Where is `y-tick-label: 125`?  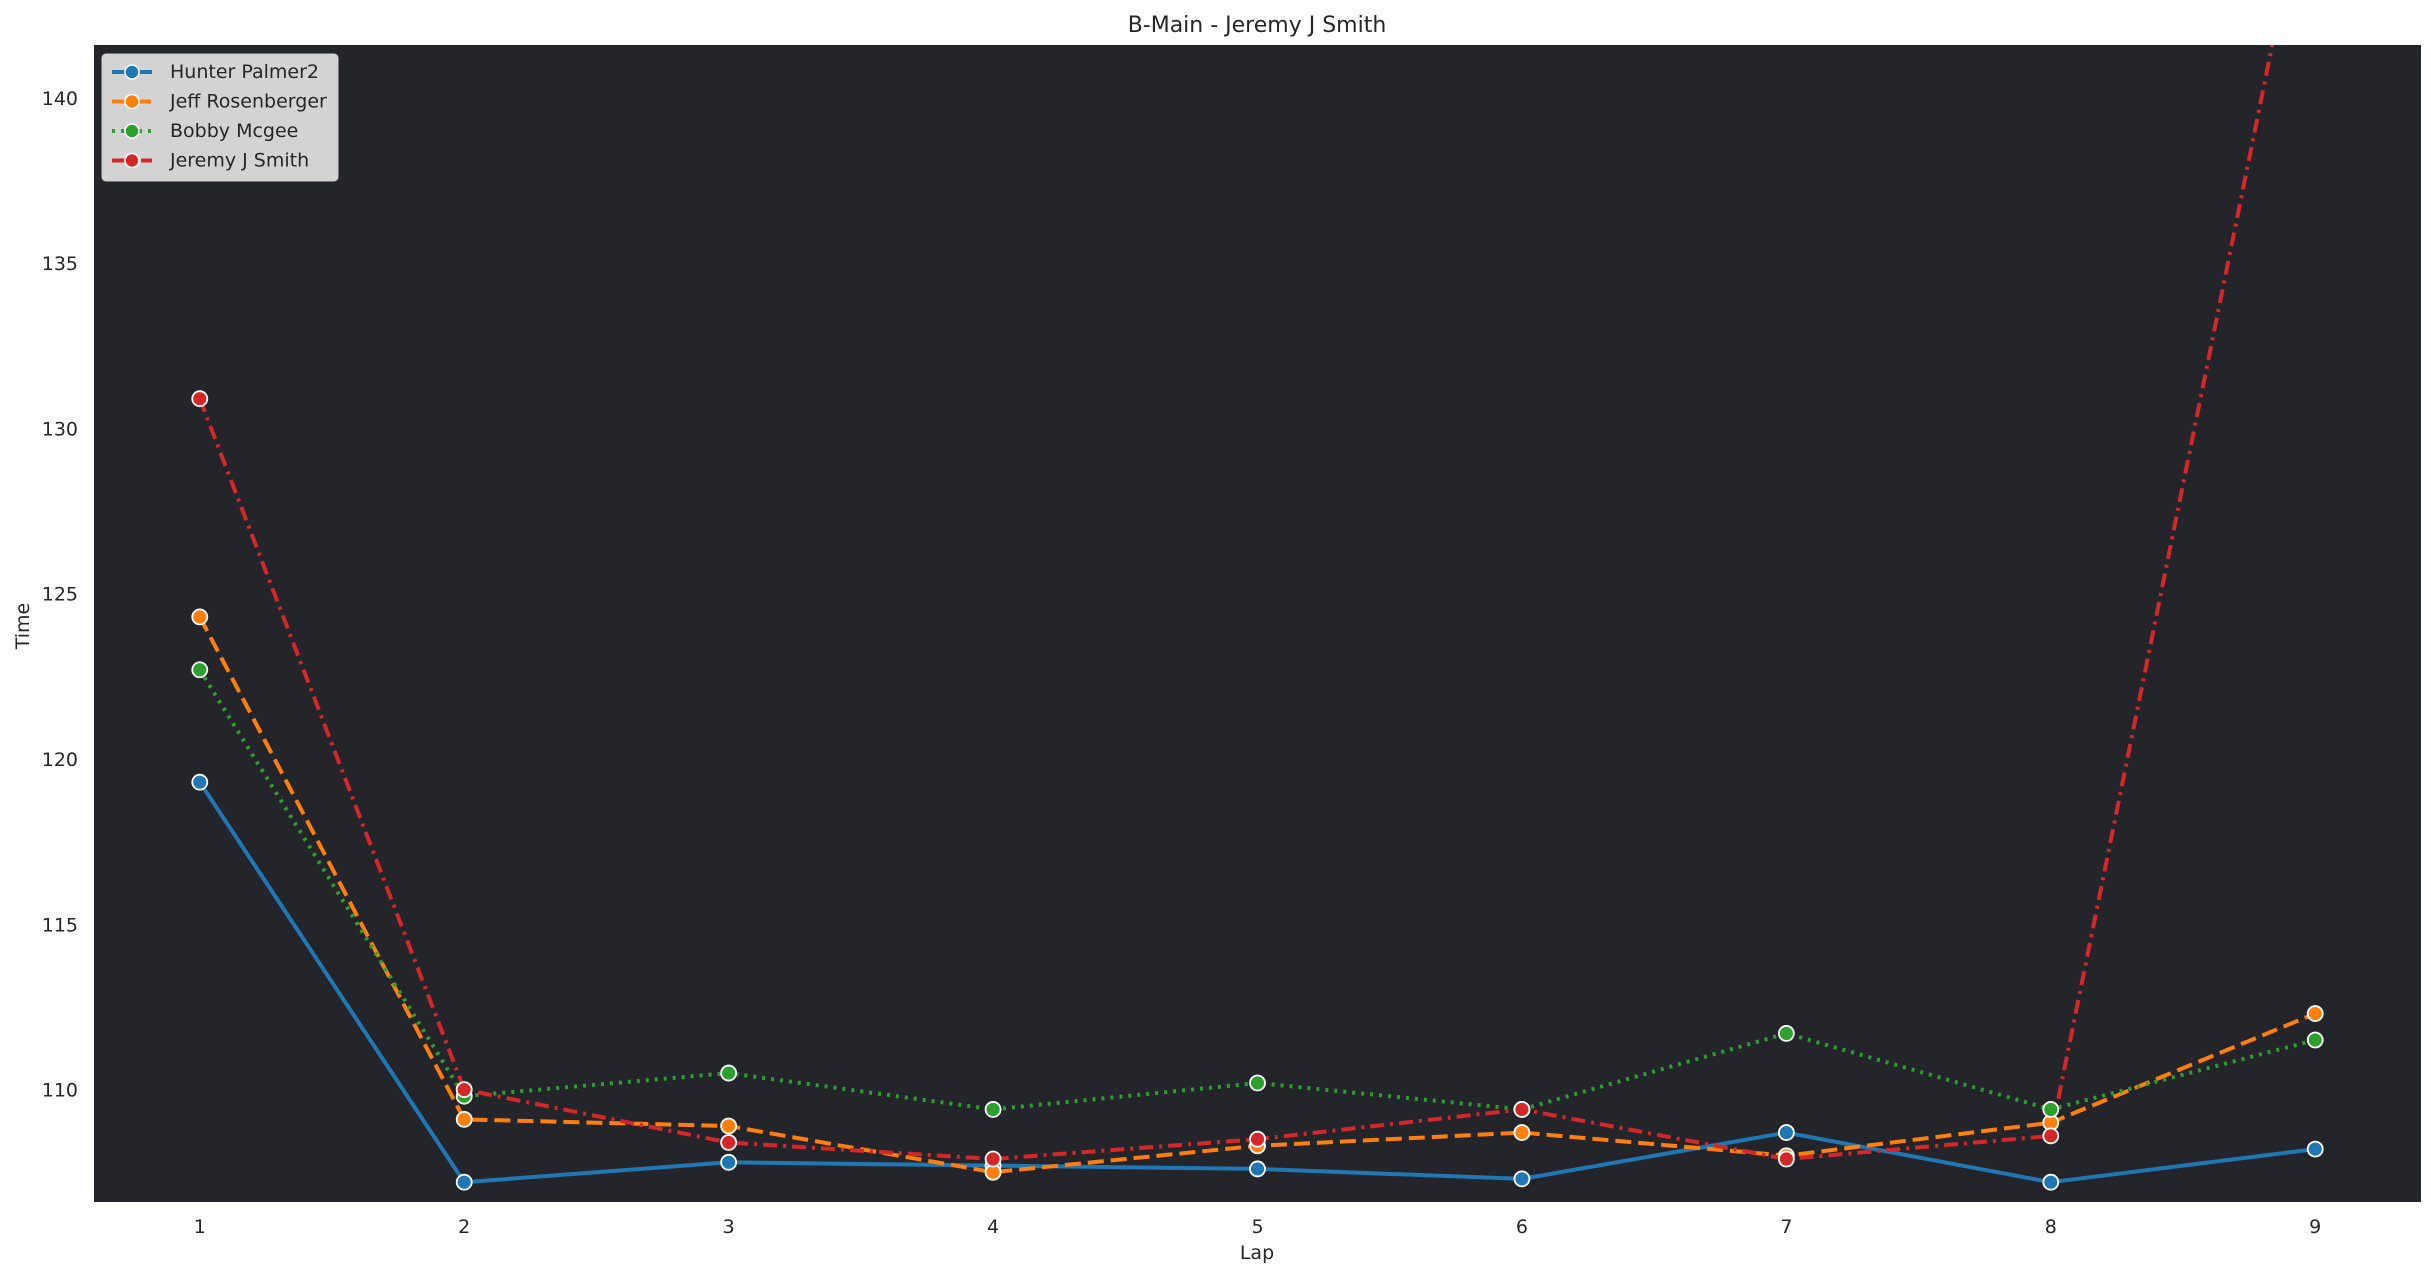 y-tick-label: 125 is located at coordinates (60, 595).